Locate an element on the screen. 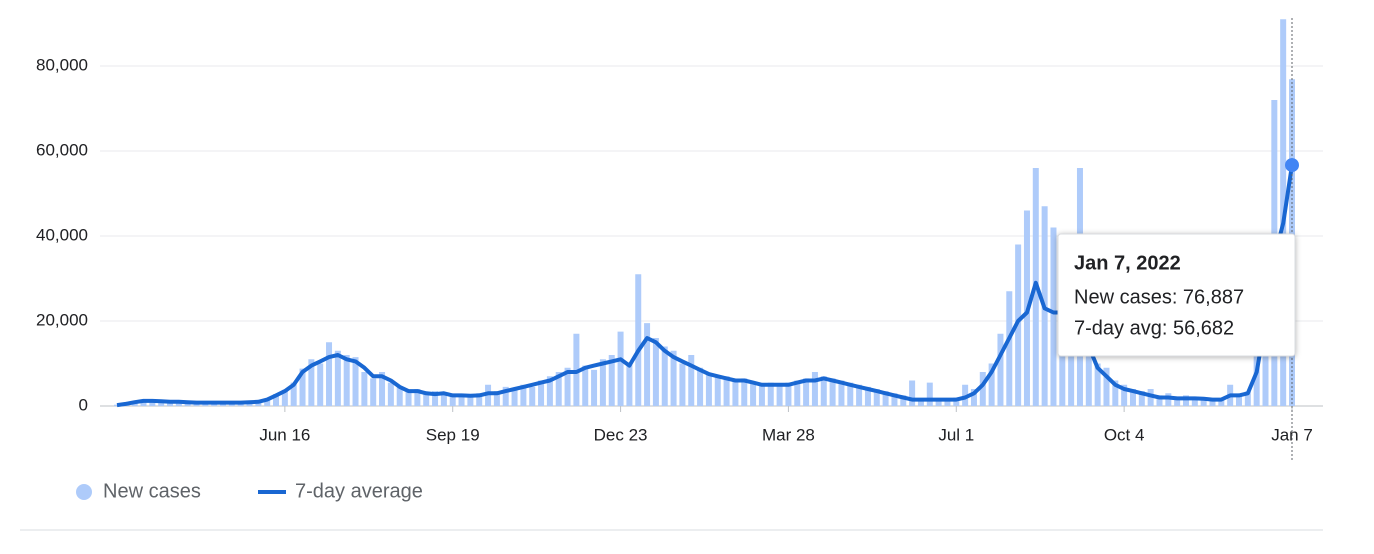  y-tick-label: 80,000 is located at coordinates (62, 64).